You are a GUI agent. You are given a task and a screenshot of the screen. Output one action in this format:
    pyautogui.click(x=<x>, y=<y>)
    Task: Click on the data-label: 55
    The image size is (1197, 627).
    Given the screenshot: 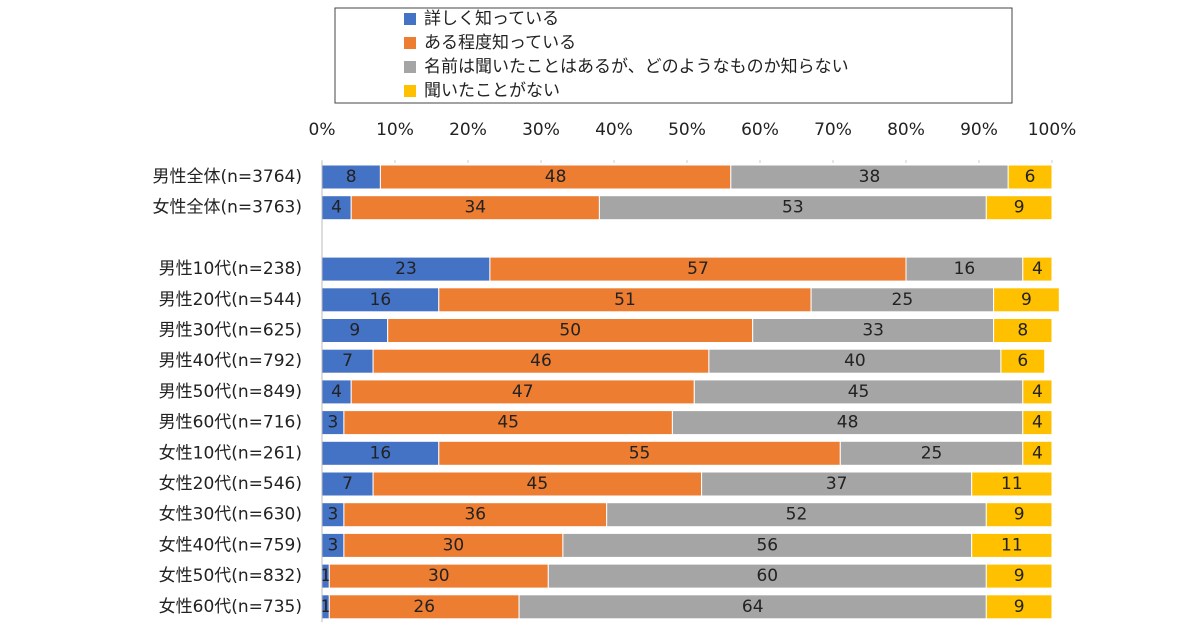 What is the action you would take?
    pyautogui.click(x=640, y=453)
    